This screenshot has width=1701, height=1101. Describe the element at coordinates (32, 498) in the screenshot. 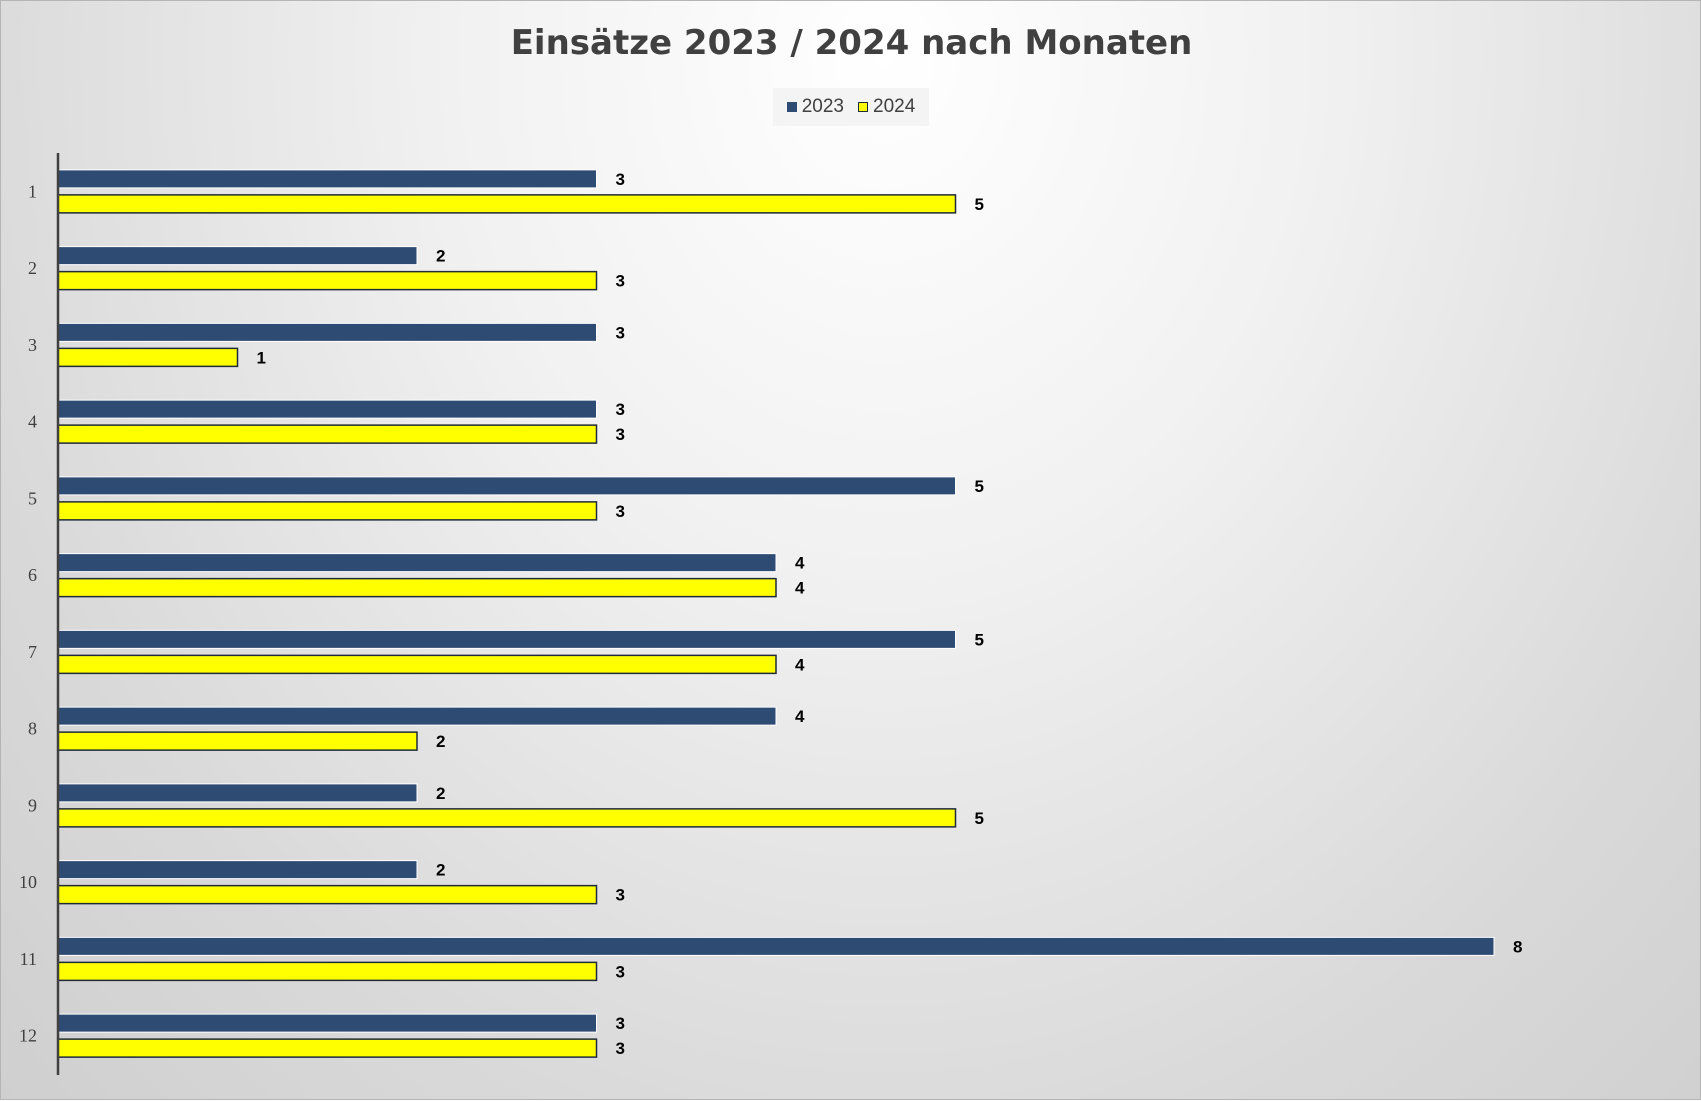

I see `category-label-5: 5` at that location.